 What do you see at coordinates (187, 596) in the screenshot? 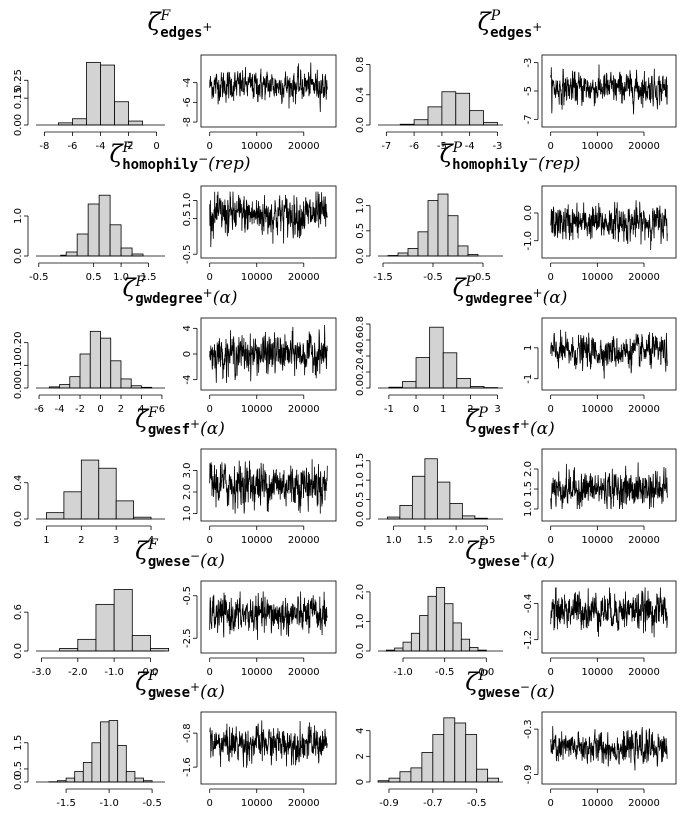
I see `y-tick-label: -0.5` at bounding box center [187, 596].